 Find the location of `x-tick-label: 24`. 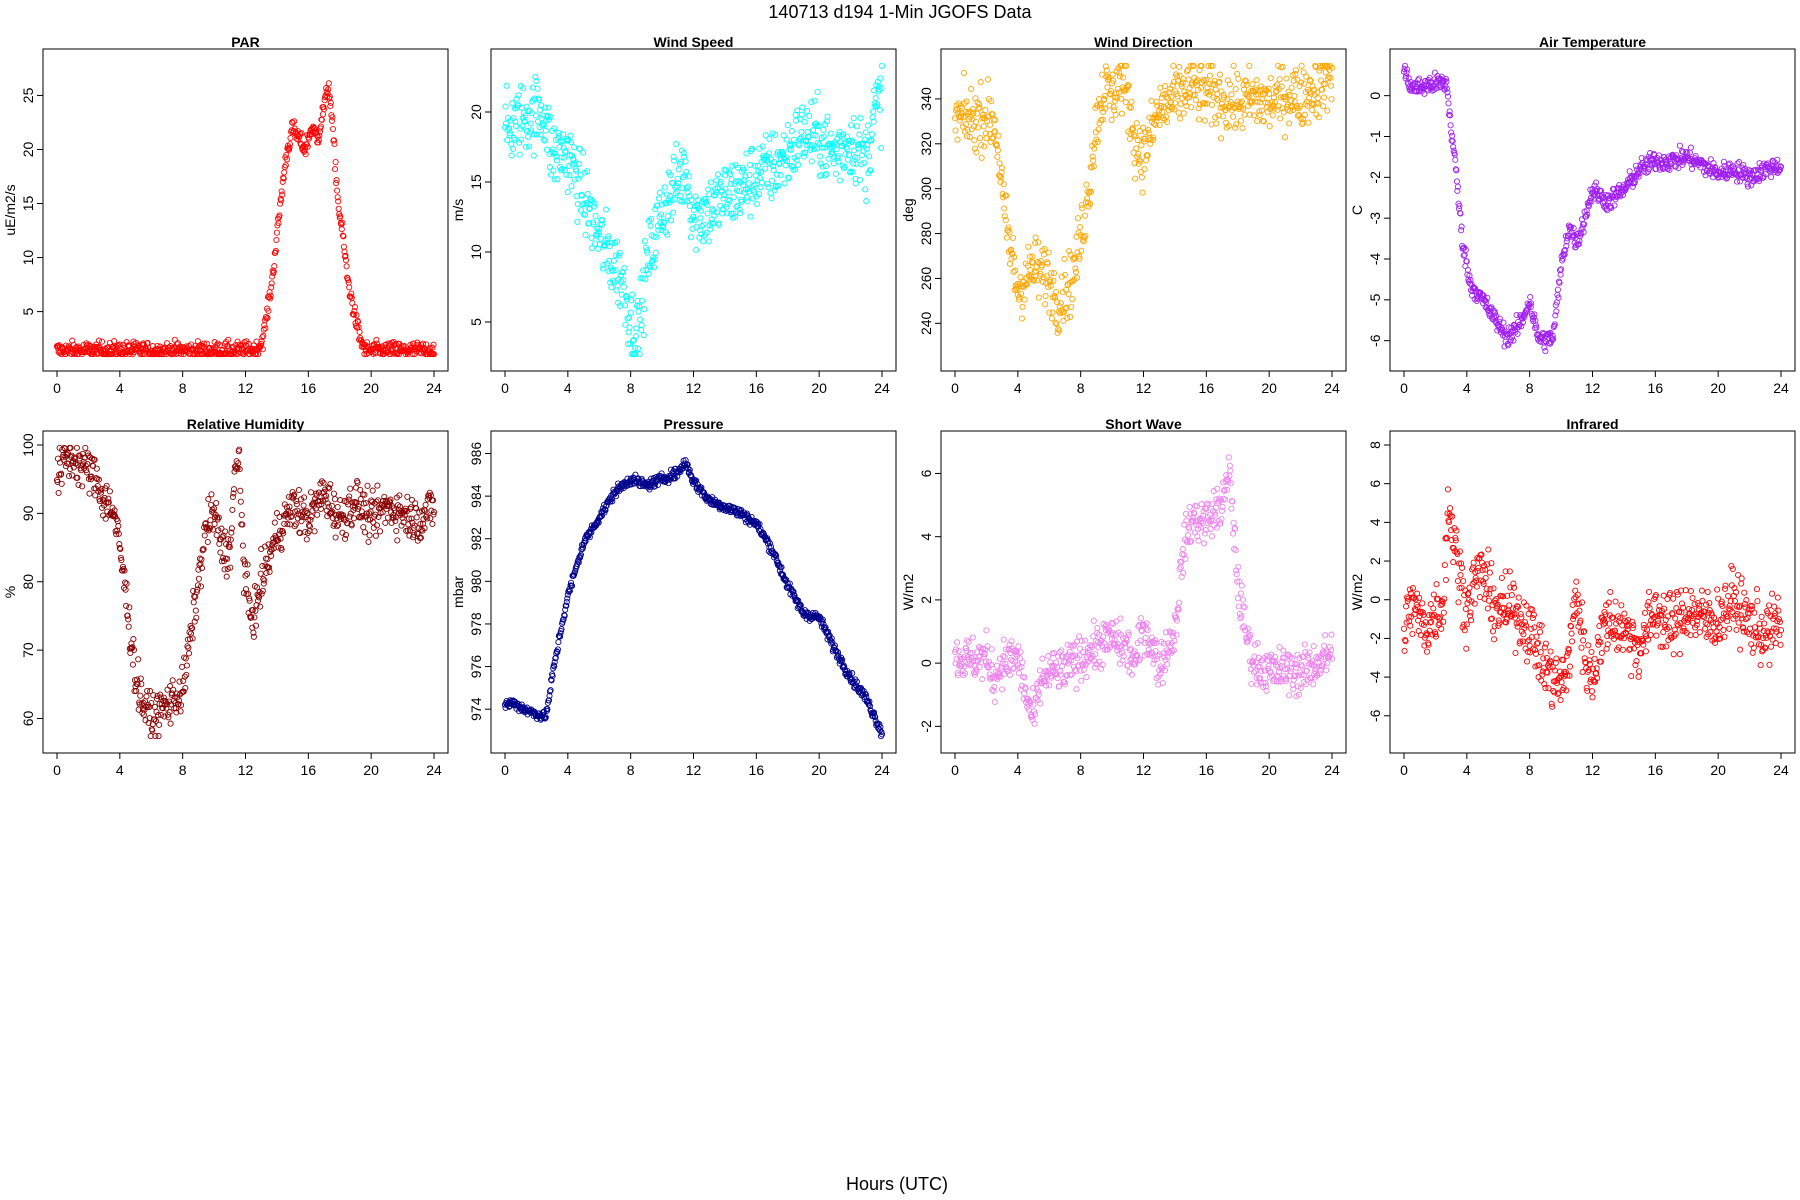

x-tick-label: 24 is located at coordinates (882, 388).